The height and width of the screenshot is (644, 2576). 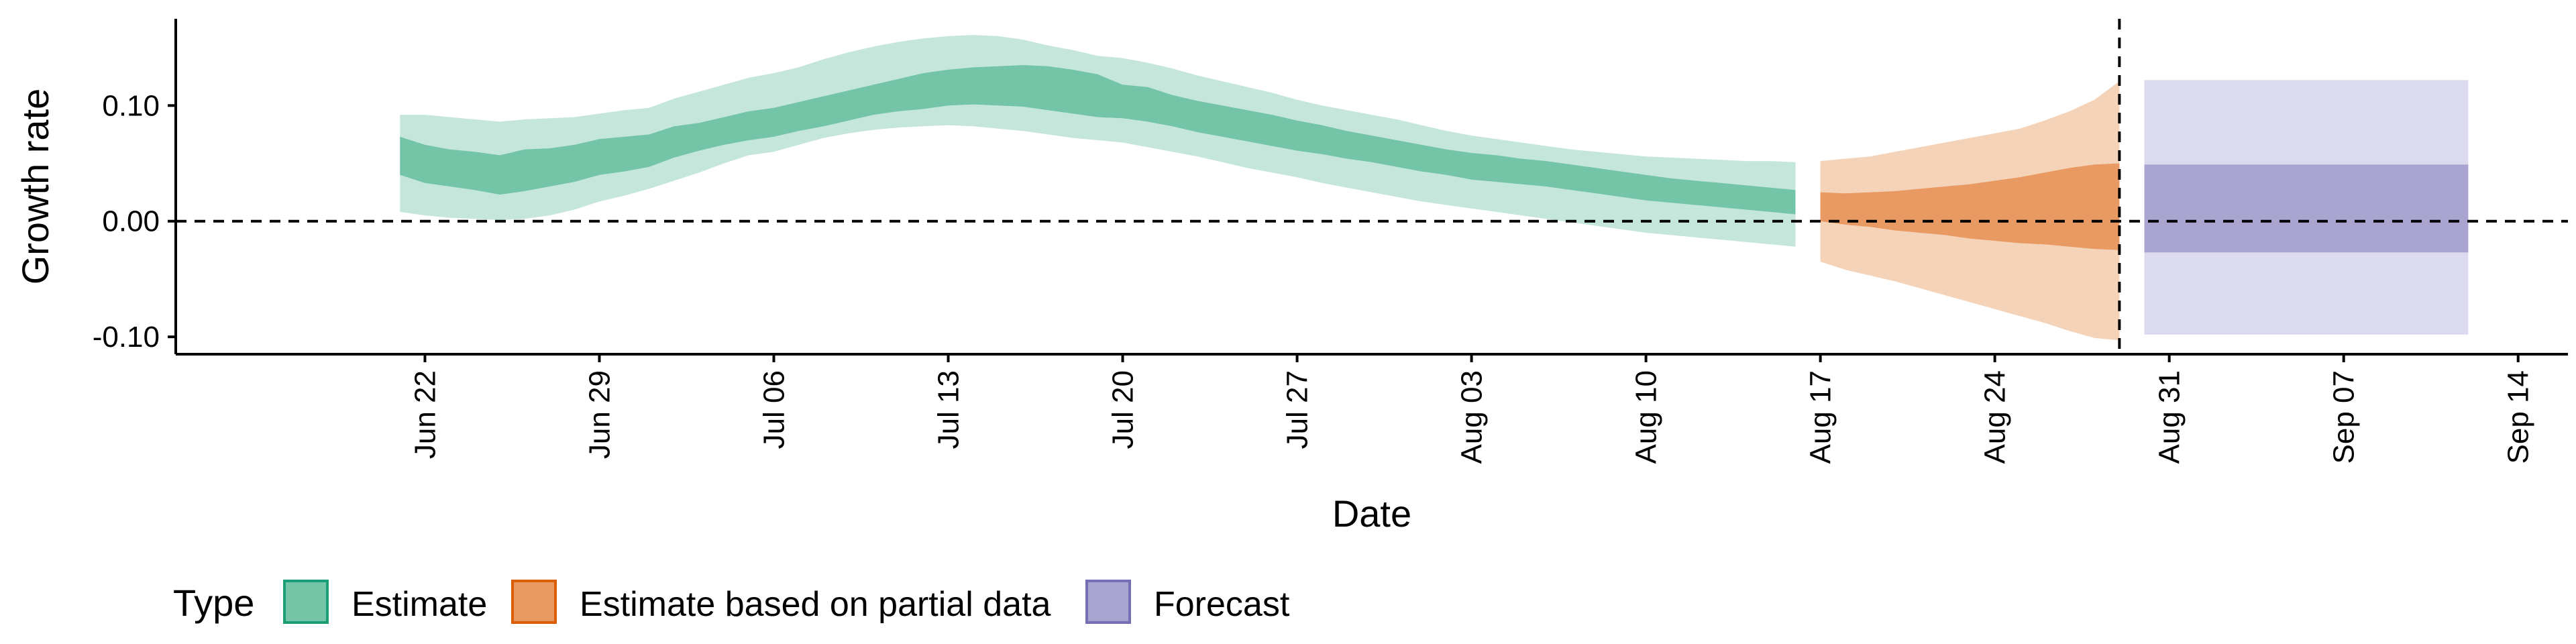 What do you see at coordinates (1970, 206) in the screenshot?
I see `estimate-based-on-partial-data-inner-band` at bounding box center [1970, 206].